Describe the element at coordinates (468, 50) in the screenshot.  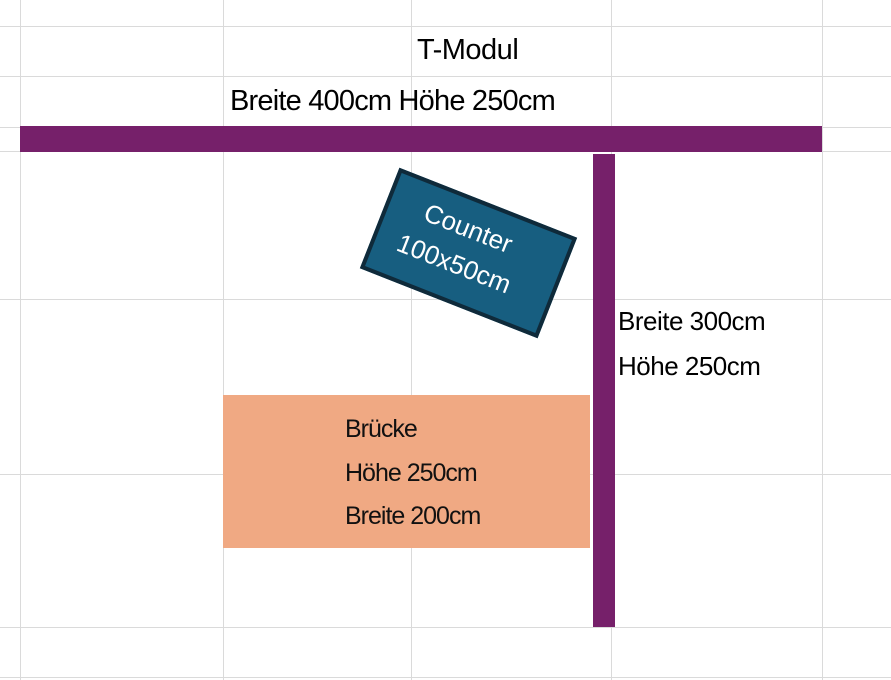
I see `title: T-Modul` at that location.